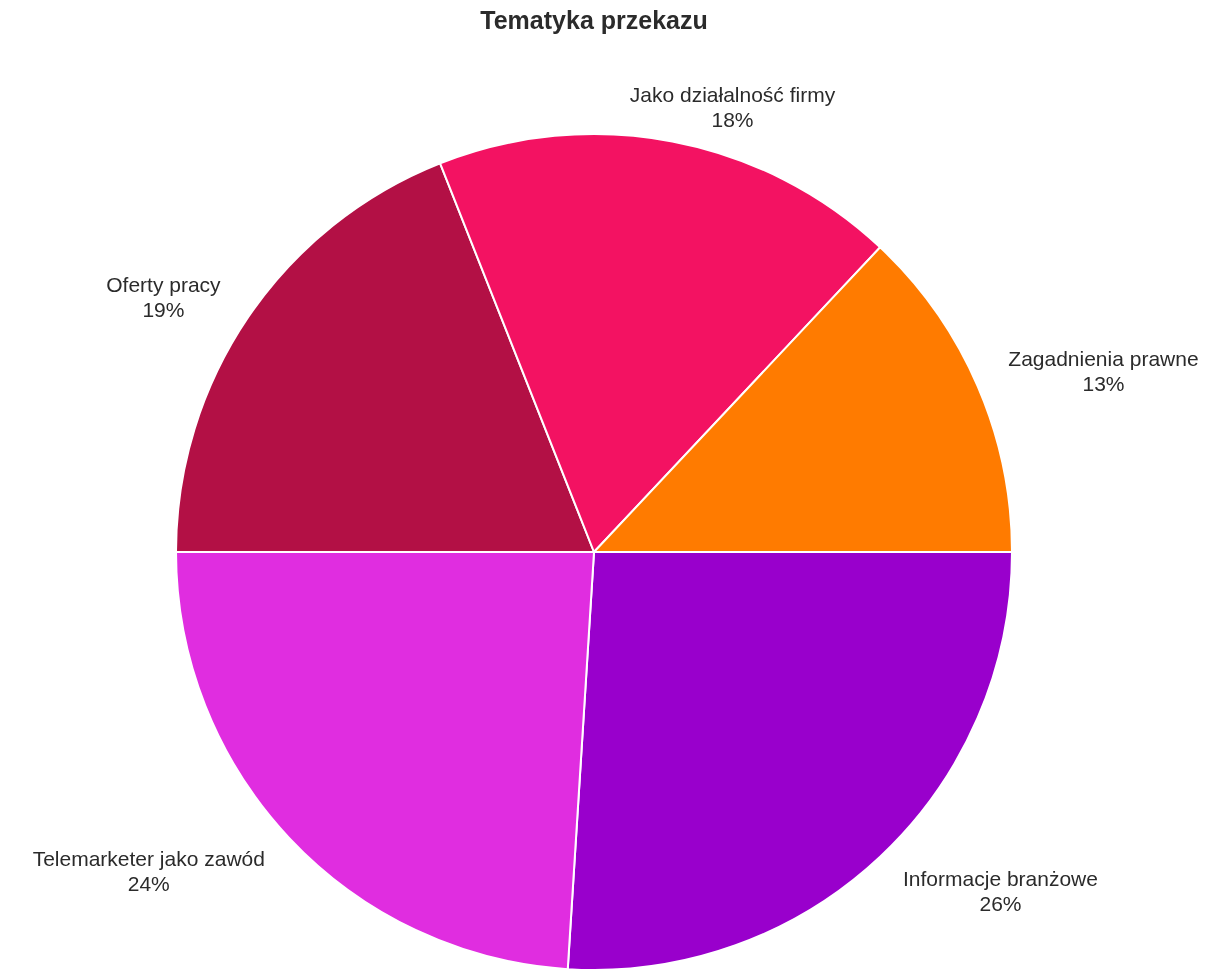 Image resolution: width=1205 pixels, height=971 pixels. Describe the element at coordinates (164, 284) in the screenshot. I see `slice-label: Oferty pracy` at that location.